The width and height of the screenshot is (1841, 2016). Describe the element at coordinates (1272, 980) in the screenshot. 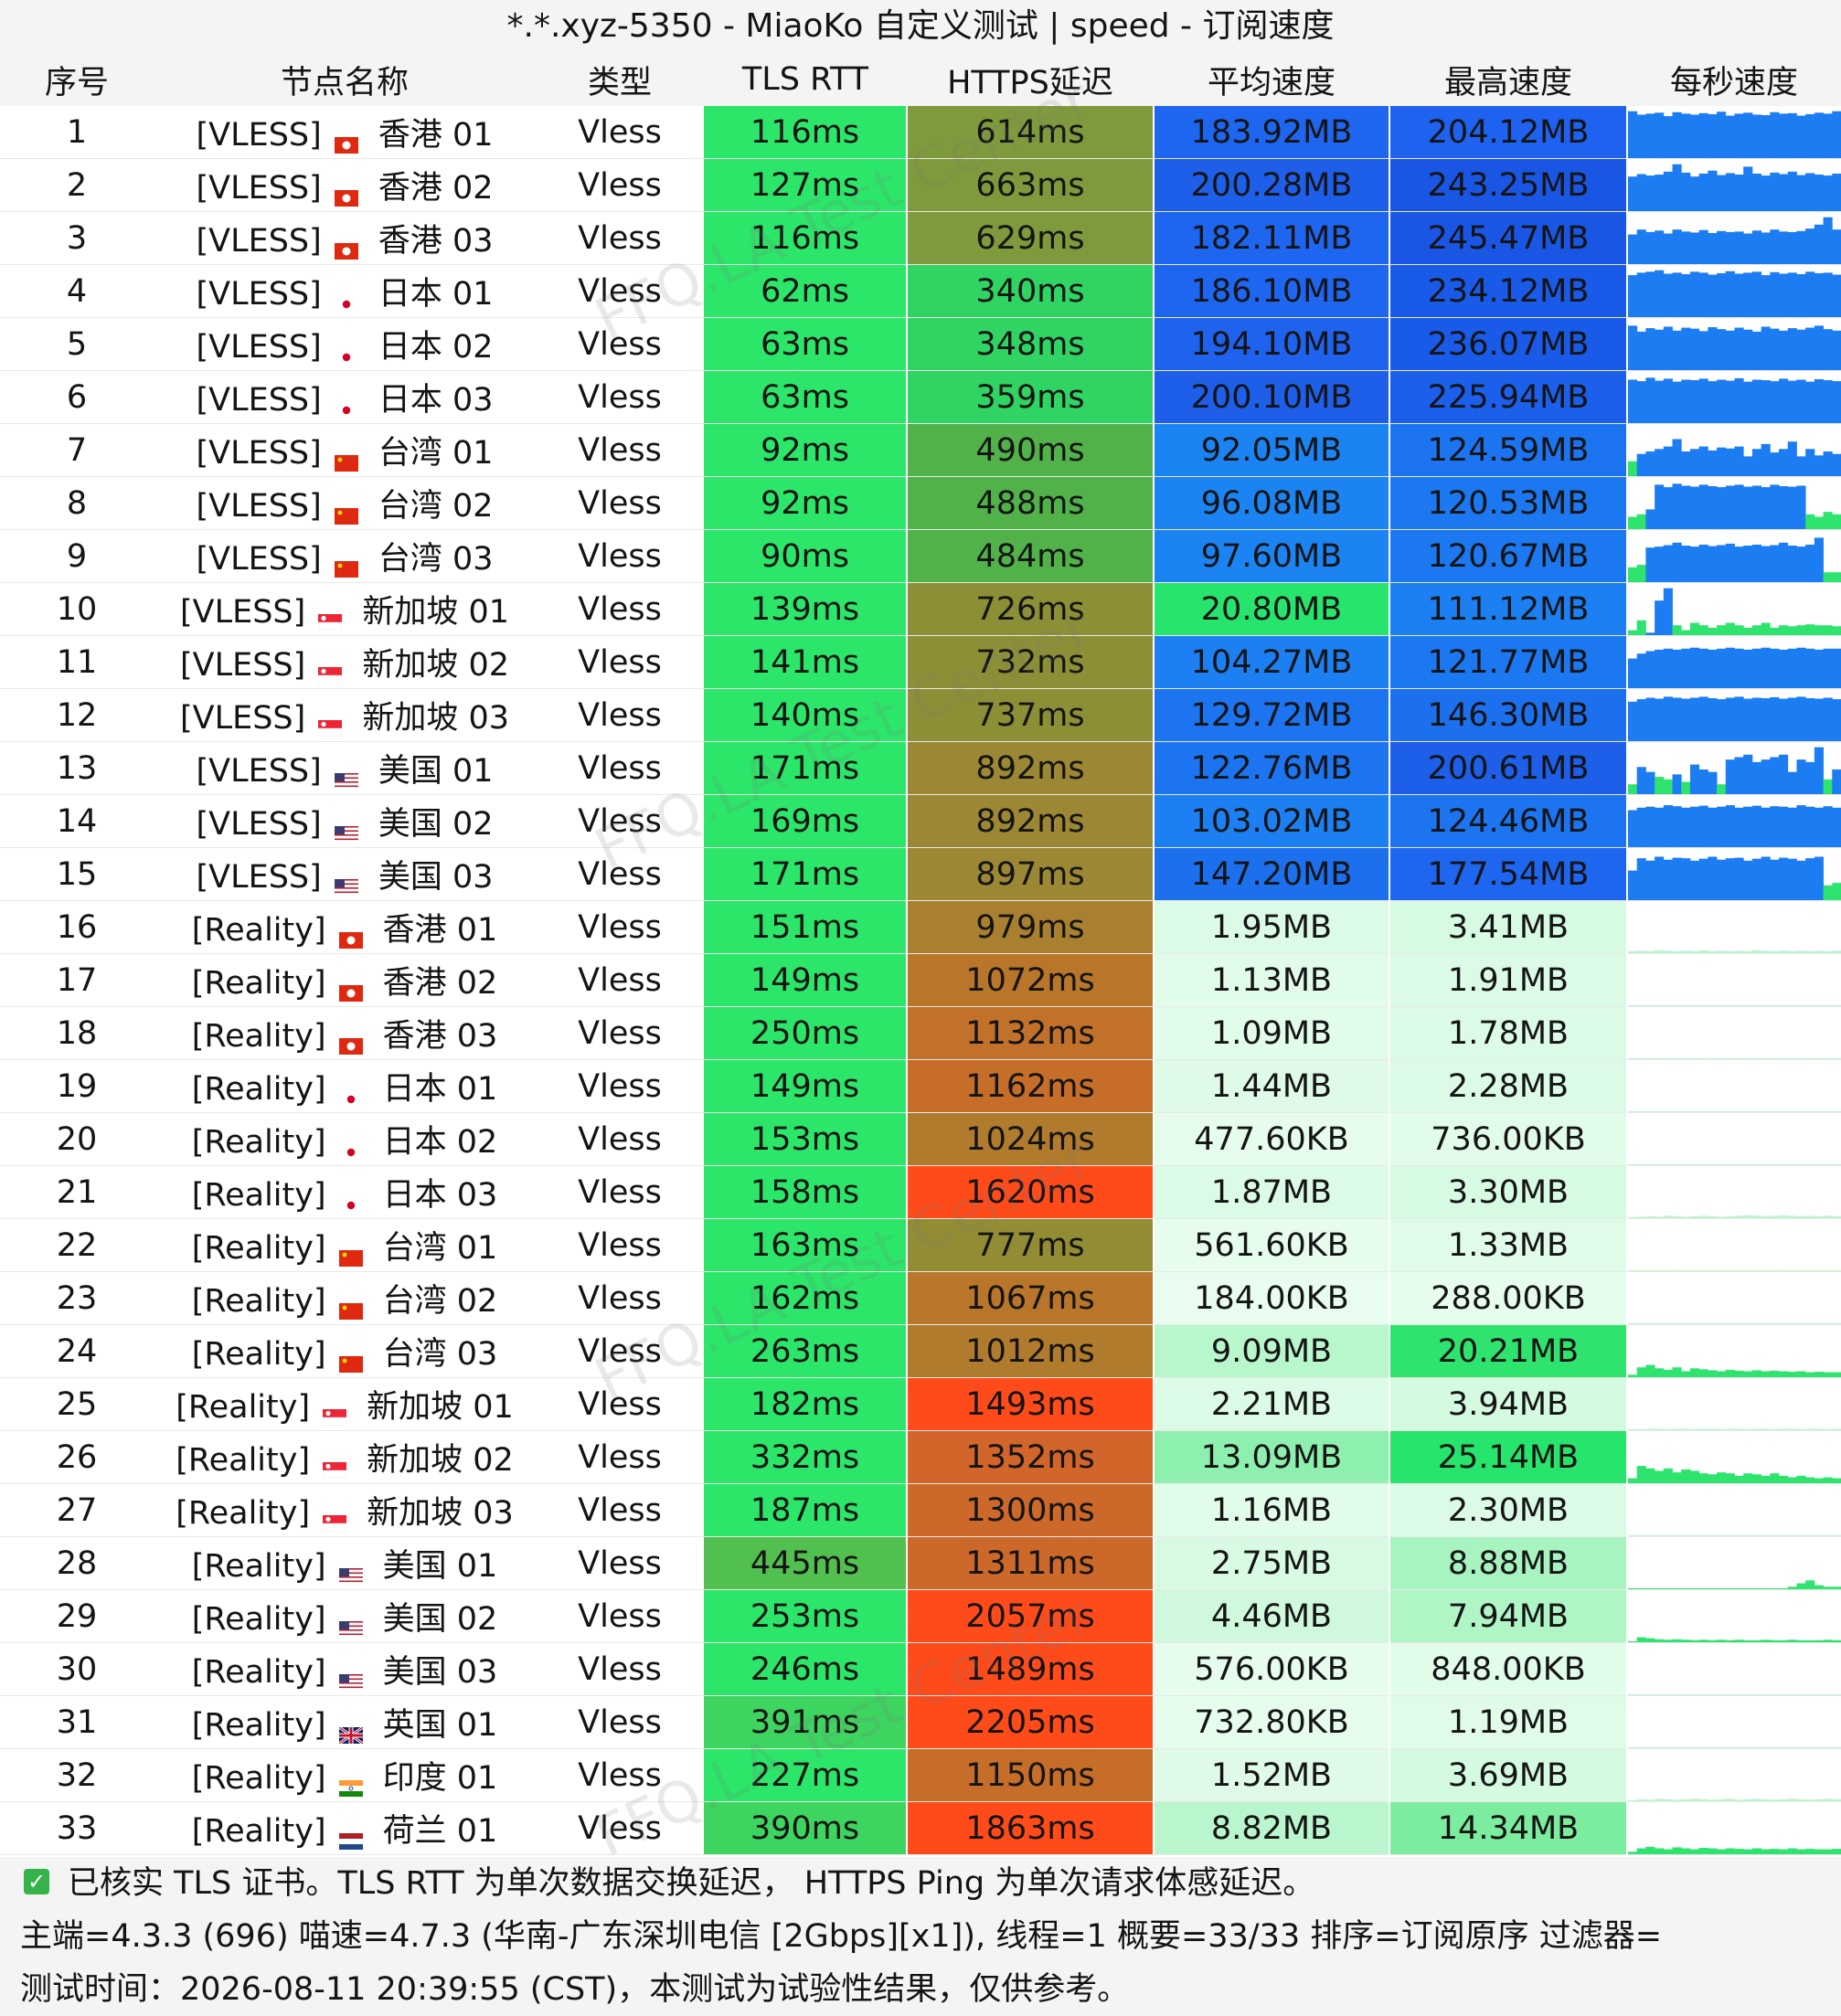

I see `avg-speed-cell: 1.13MB` at that location.